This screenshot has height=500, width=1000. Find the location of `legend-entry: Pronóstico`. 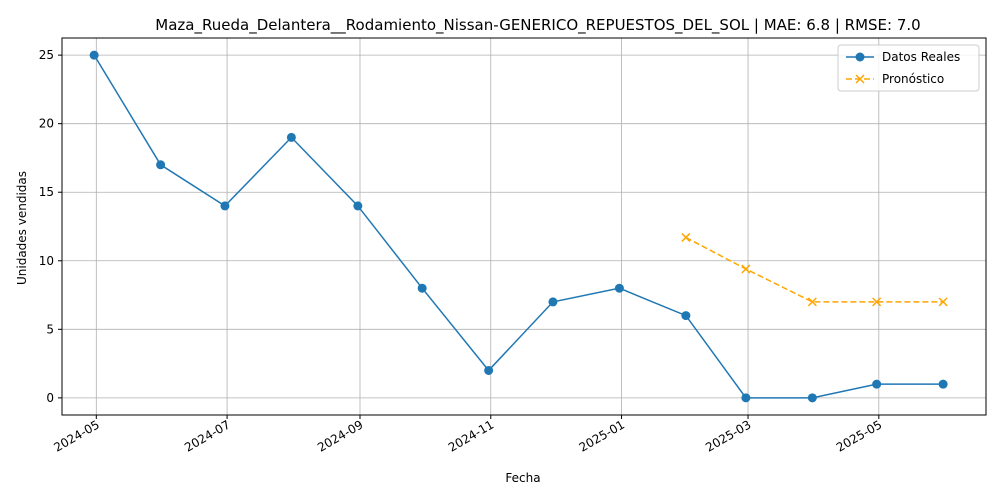

legend-entry: Pronóstico is located at coordinates (895, 79).